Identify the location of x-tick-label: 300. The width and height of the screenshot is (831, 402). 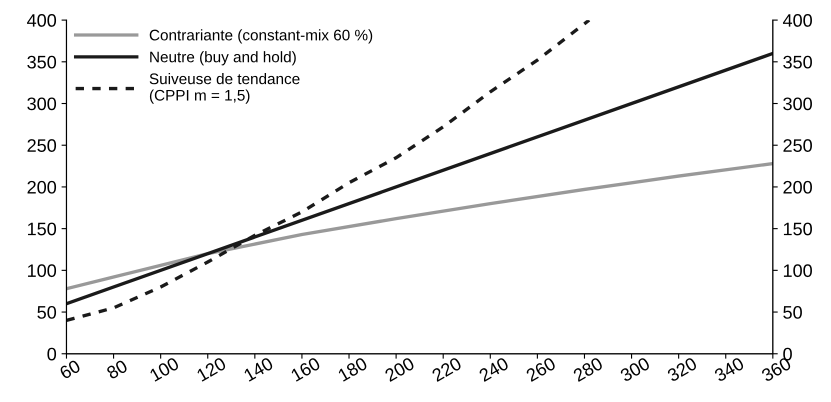
(635, 369).